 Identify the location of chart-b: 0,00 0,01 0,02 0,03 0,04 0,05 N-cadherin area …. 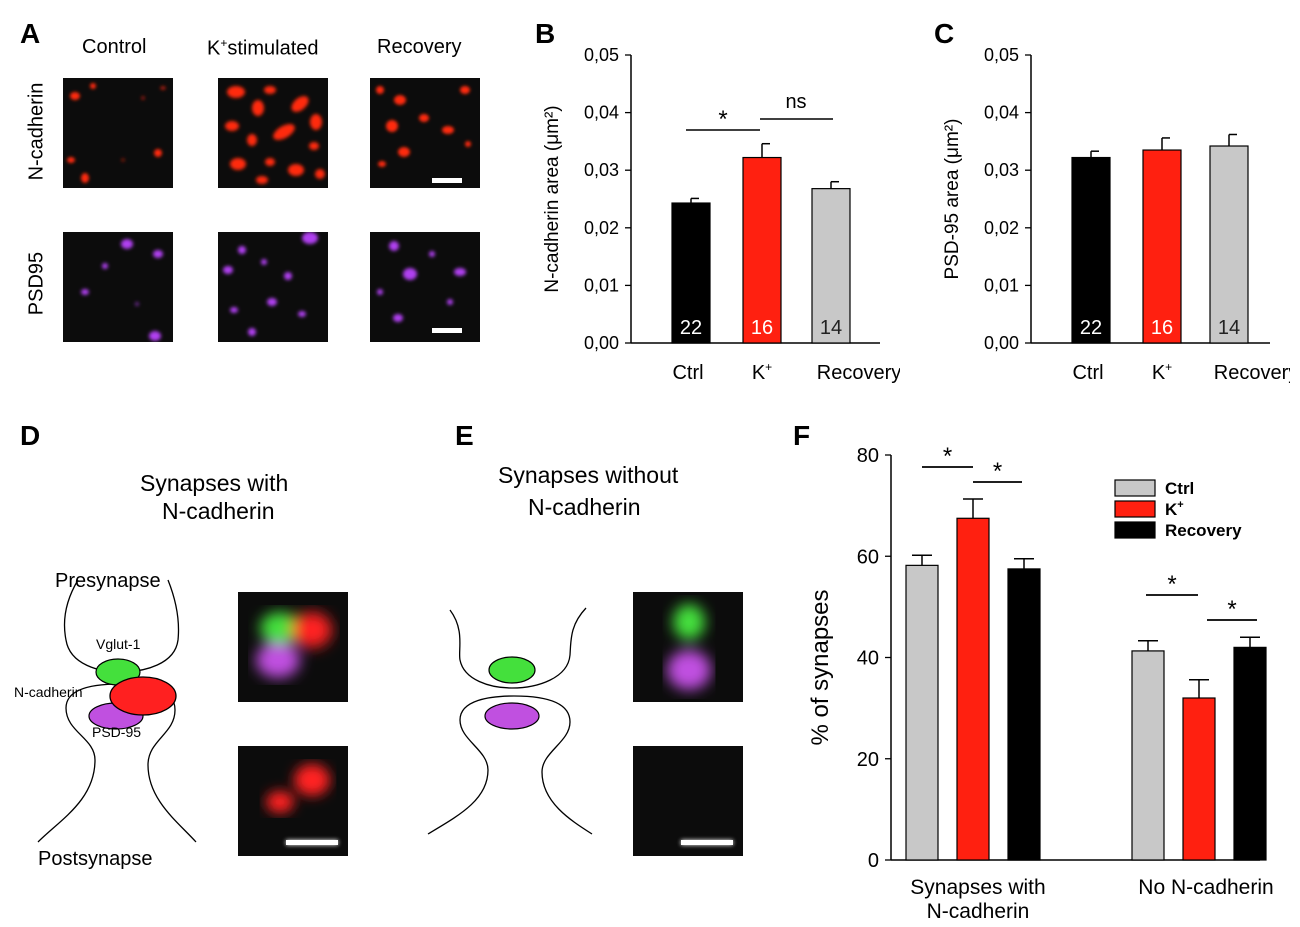
(721, 214).